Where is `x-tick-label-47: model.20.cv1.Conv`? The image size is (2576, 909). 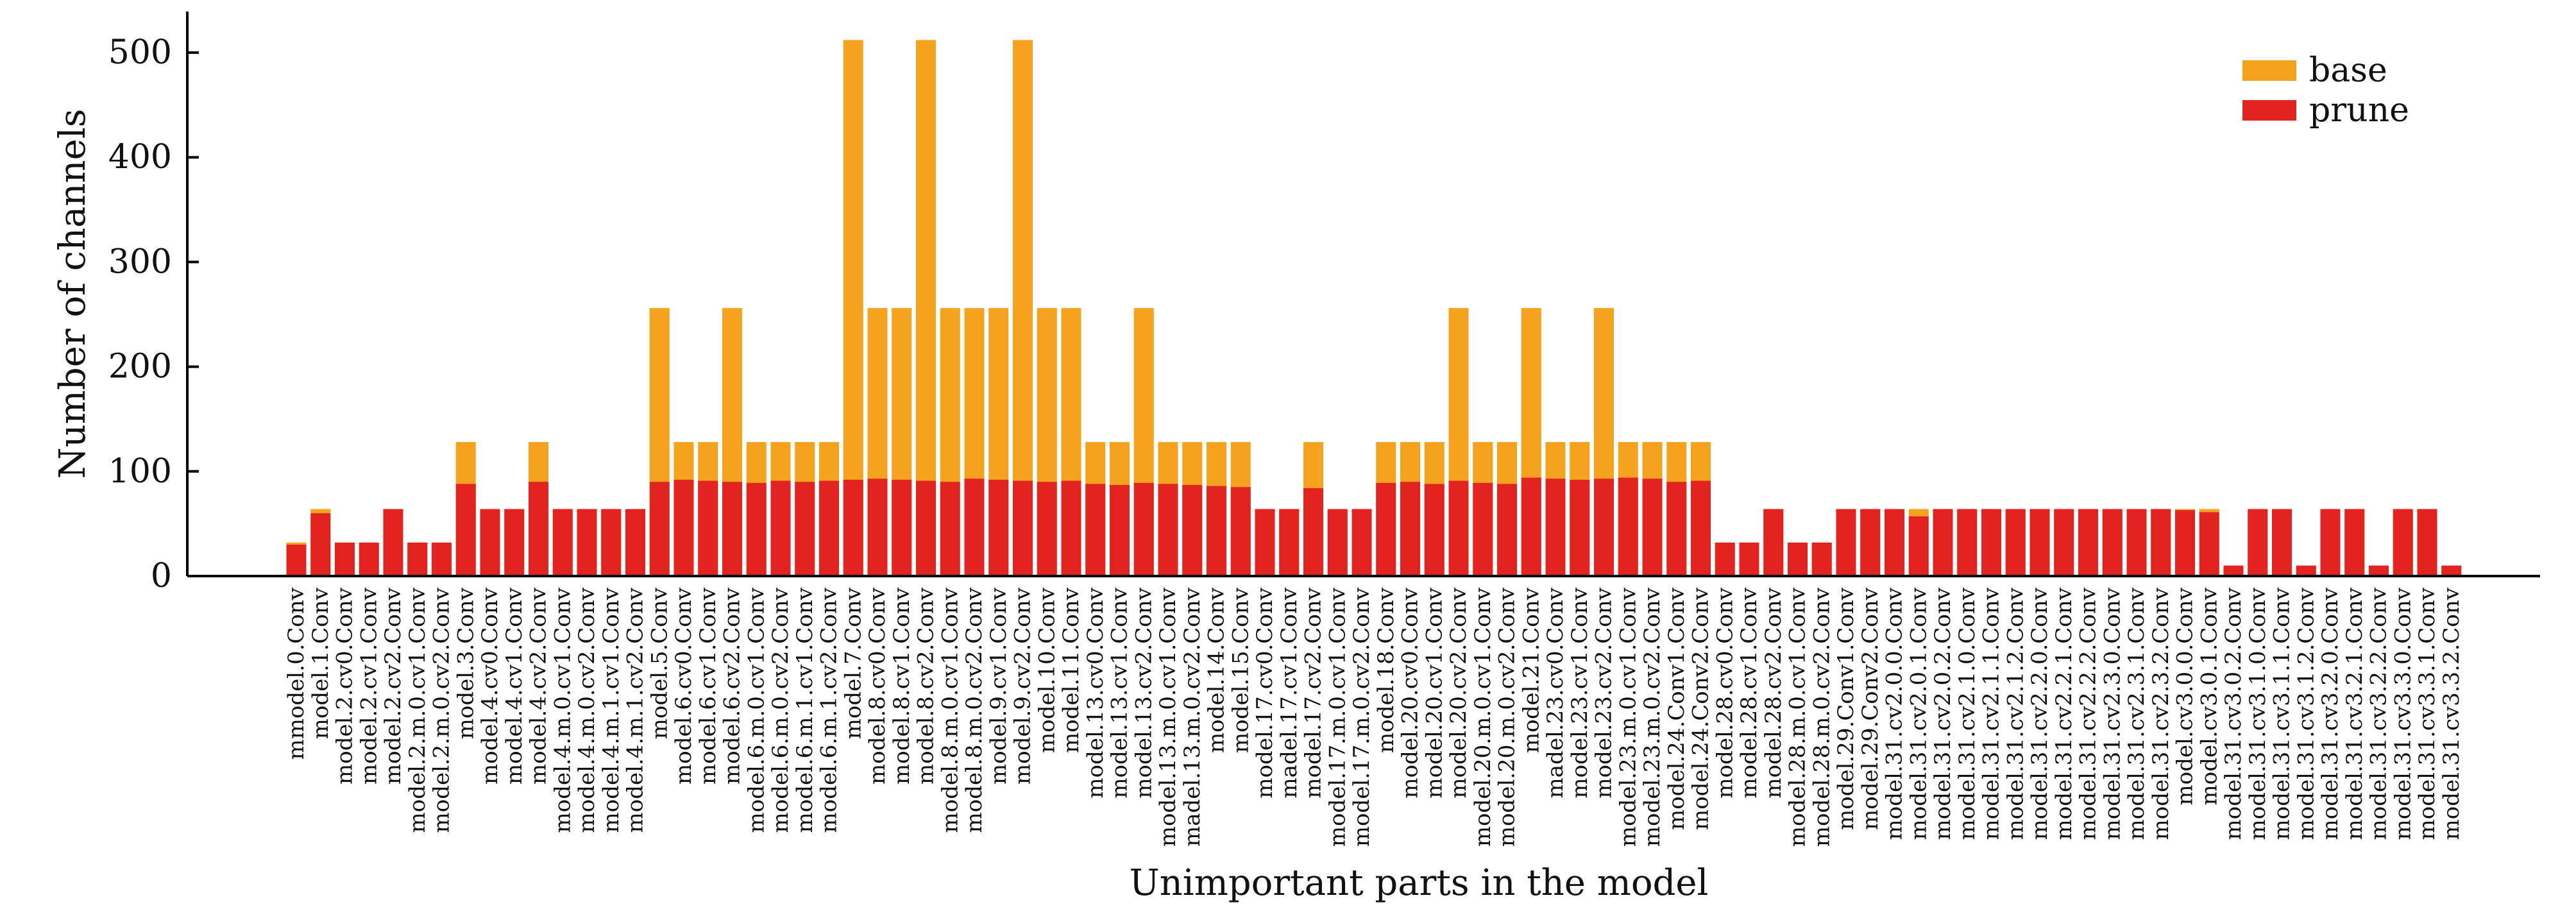
x-tick-label-47: model.20.cv1.Conv is located at coordinates (1434, 692).